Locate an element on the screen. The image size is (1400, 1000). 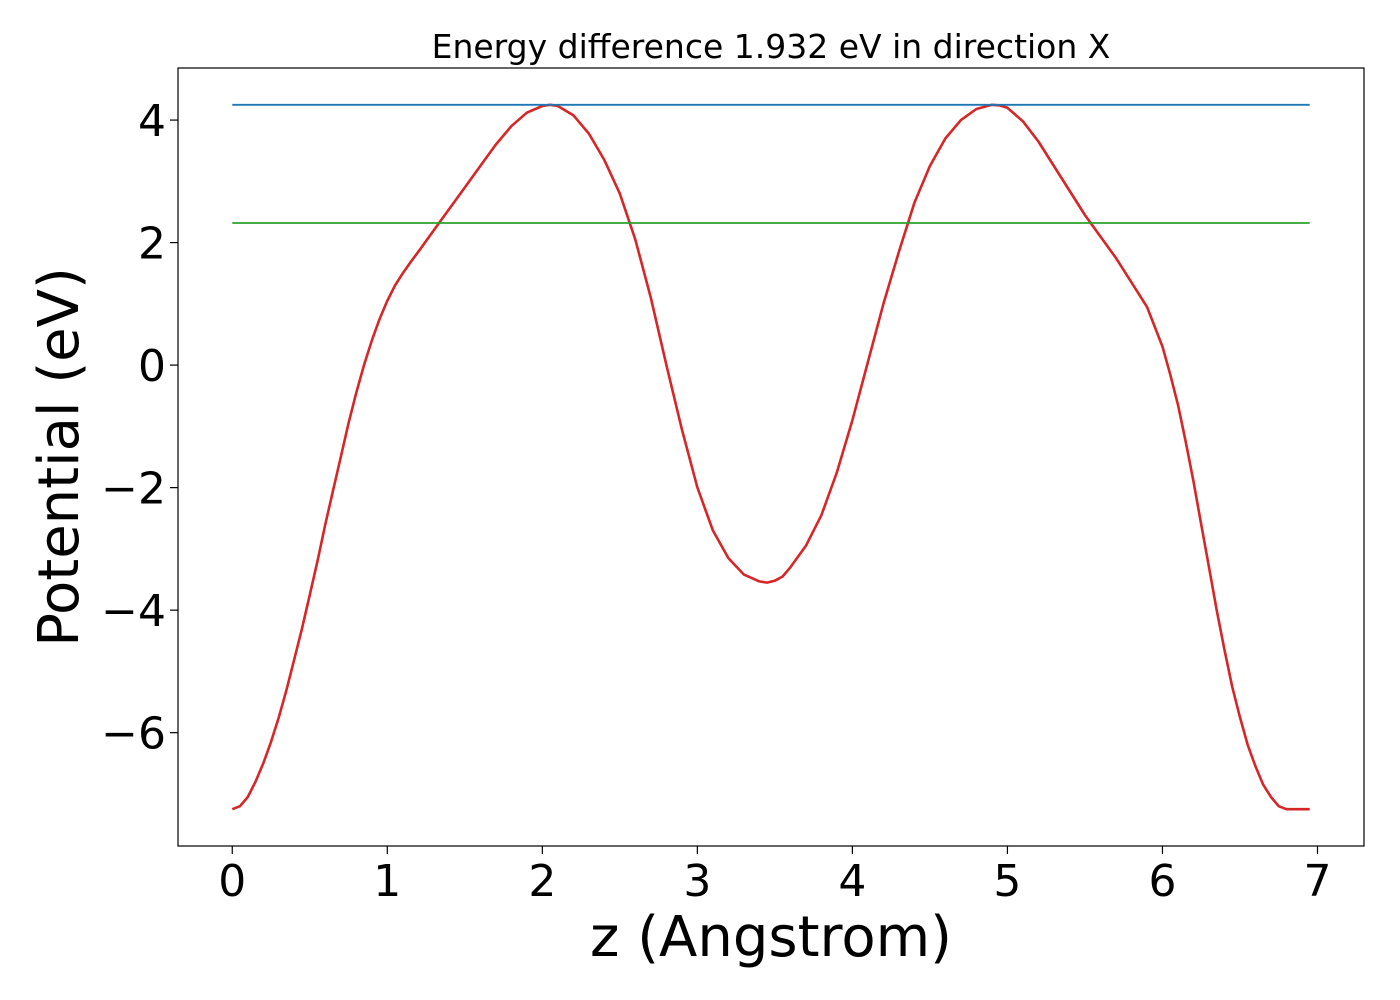
y-tick-label: 2 is located at coordinates (152, 244).